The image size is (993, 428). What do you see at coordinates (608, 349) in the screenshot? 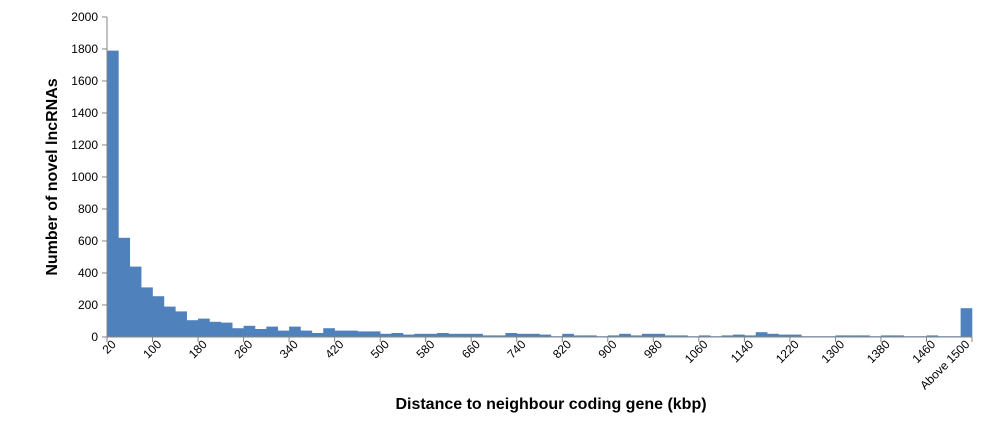
I see `x-tick-label: 900` at bounding box center [608, 349].